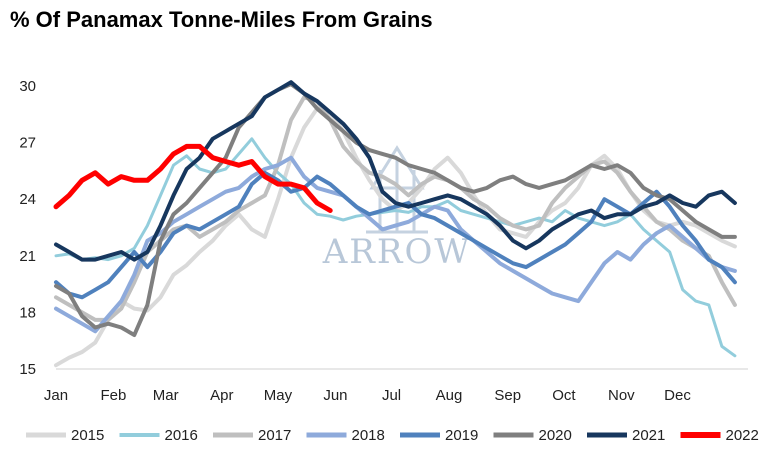  I want to click on legend-label-2017: 2017, so click(274, 435).